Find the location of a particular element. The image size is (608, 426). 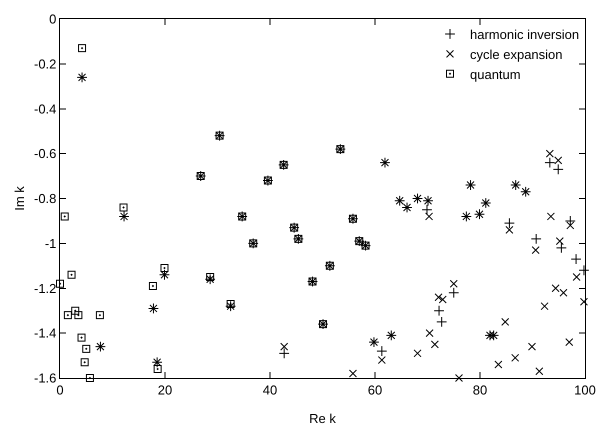

y-tick-label: -0.6 is located at coordinates (45, 154).